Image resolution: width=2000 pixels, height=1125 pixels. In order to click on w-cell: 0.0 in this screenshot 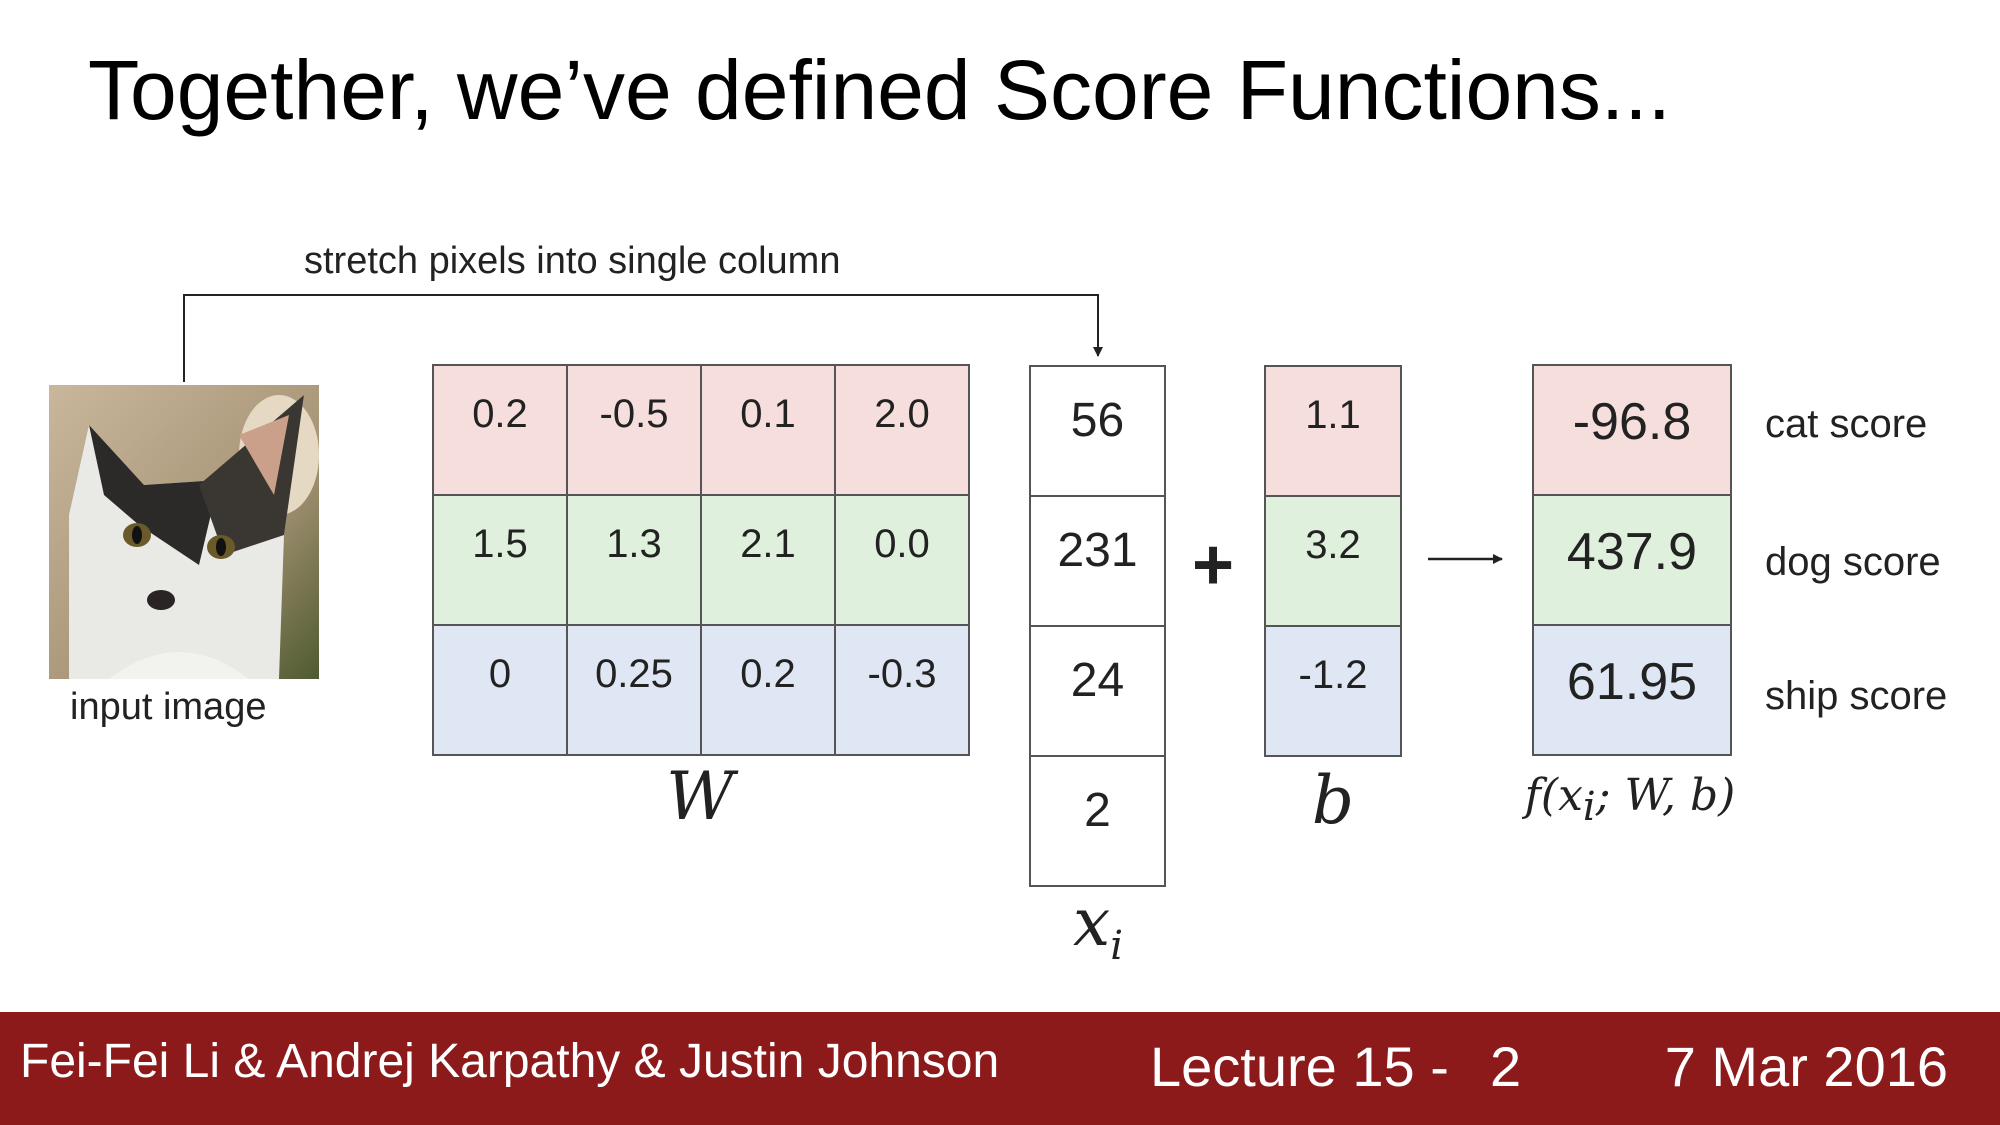, I will do `click(902, 560)`.